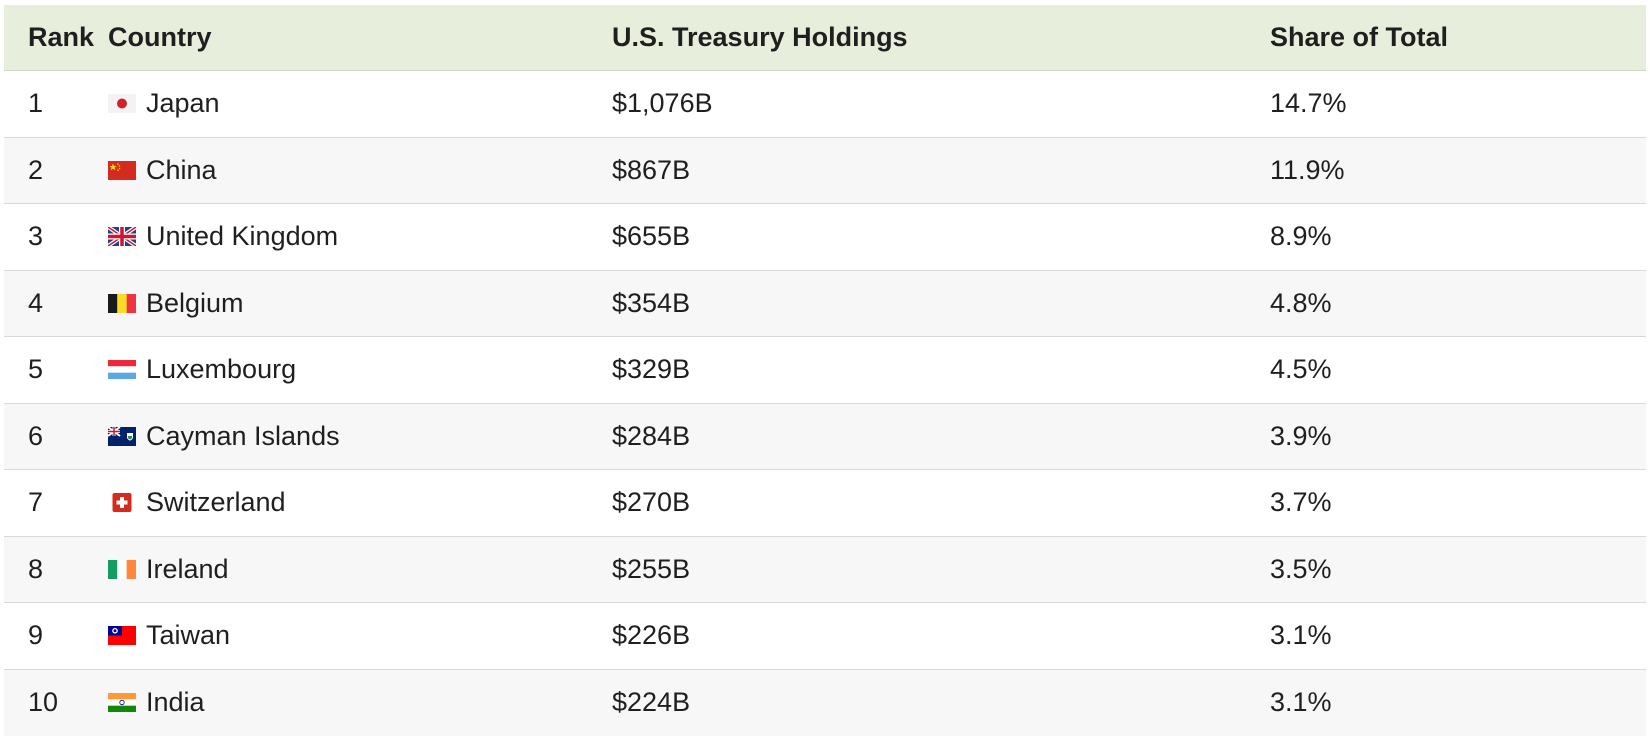 Image resolution: width=1650 pixels, height=736 pixels. I want to click on uk-flag-icon, so click(122, 236).